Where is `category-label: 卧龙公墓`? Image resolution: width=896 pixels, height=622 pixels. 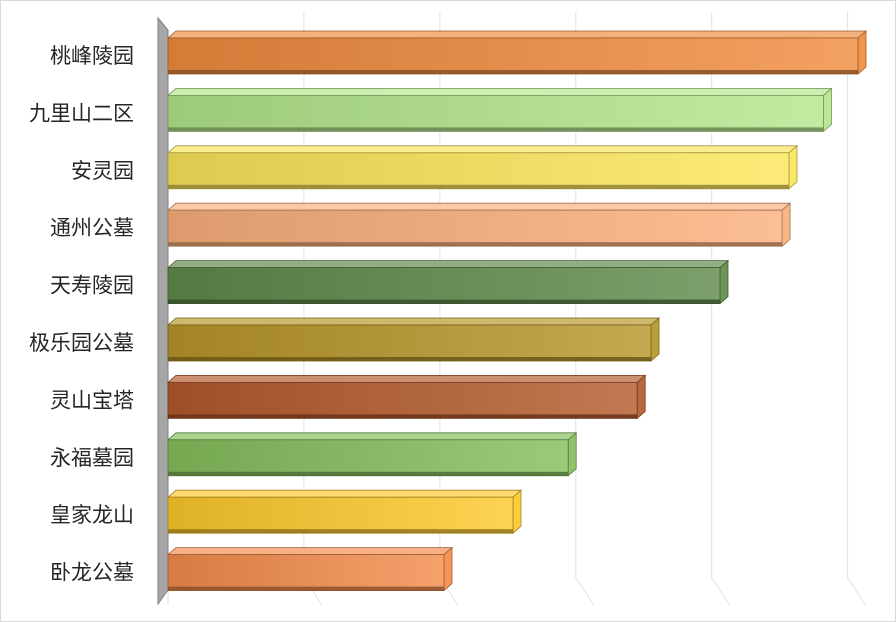 category-label: 卧龙公墓 is located at coordinates (92, 573).